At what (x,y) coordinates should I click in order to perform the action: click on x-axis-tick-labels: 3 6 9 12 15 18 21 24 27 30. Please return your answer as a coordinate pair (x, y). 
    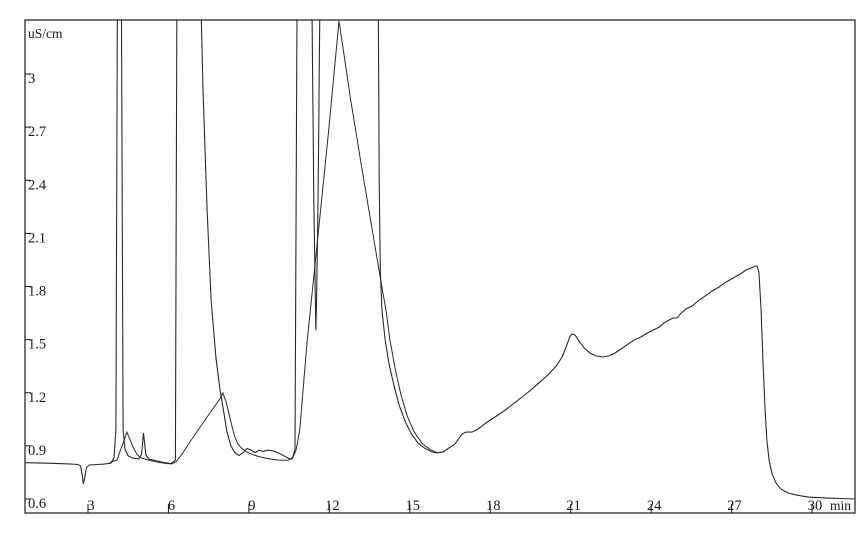
    Looking at the image, I should click on (454, 506).